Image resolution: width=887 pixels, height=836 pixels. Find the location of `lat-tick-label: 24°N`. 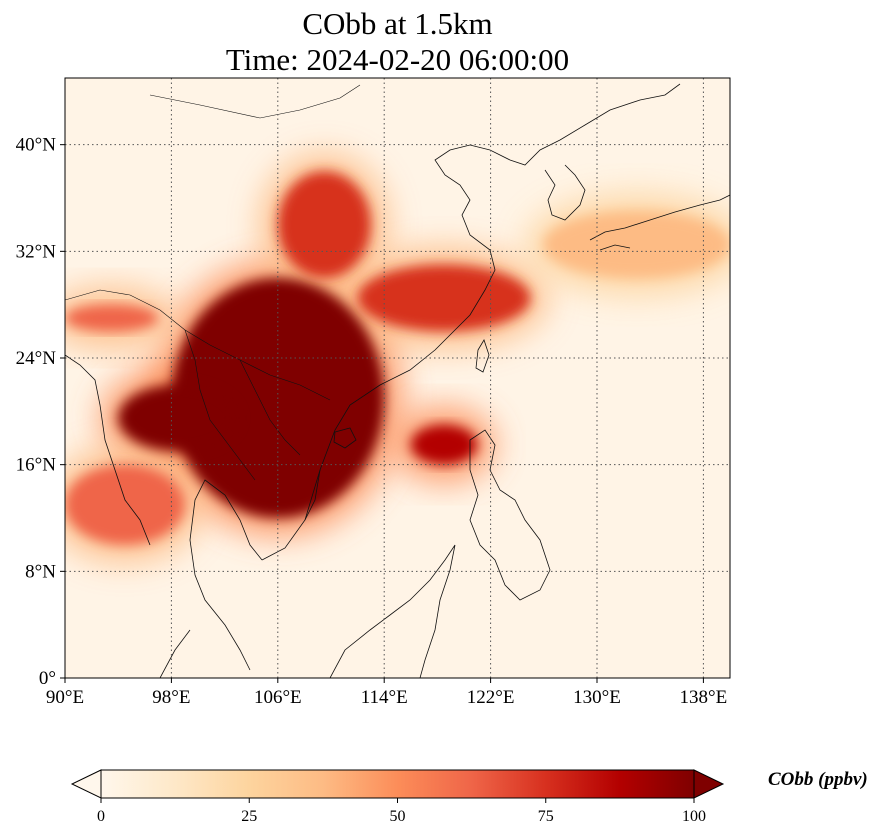

lat-tick-label: 24°N is located at coordinates (36, 358).